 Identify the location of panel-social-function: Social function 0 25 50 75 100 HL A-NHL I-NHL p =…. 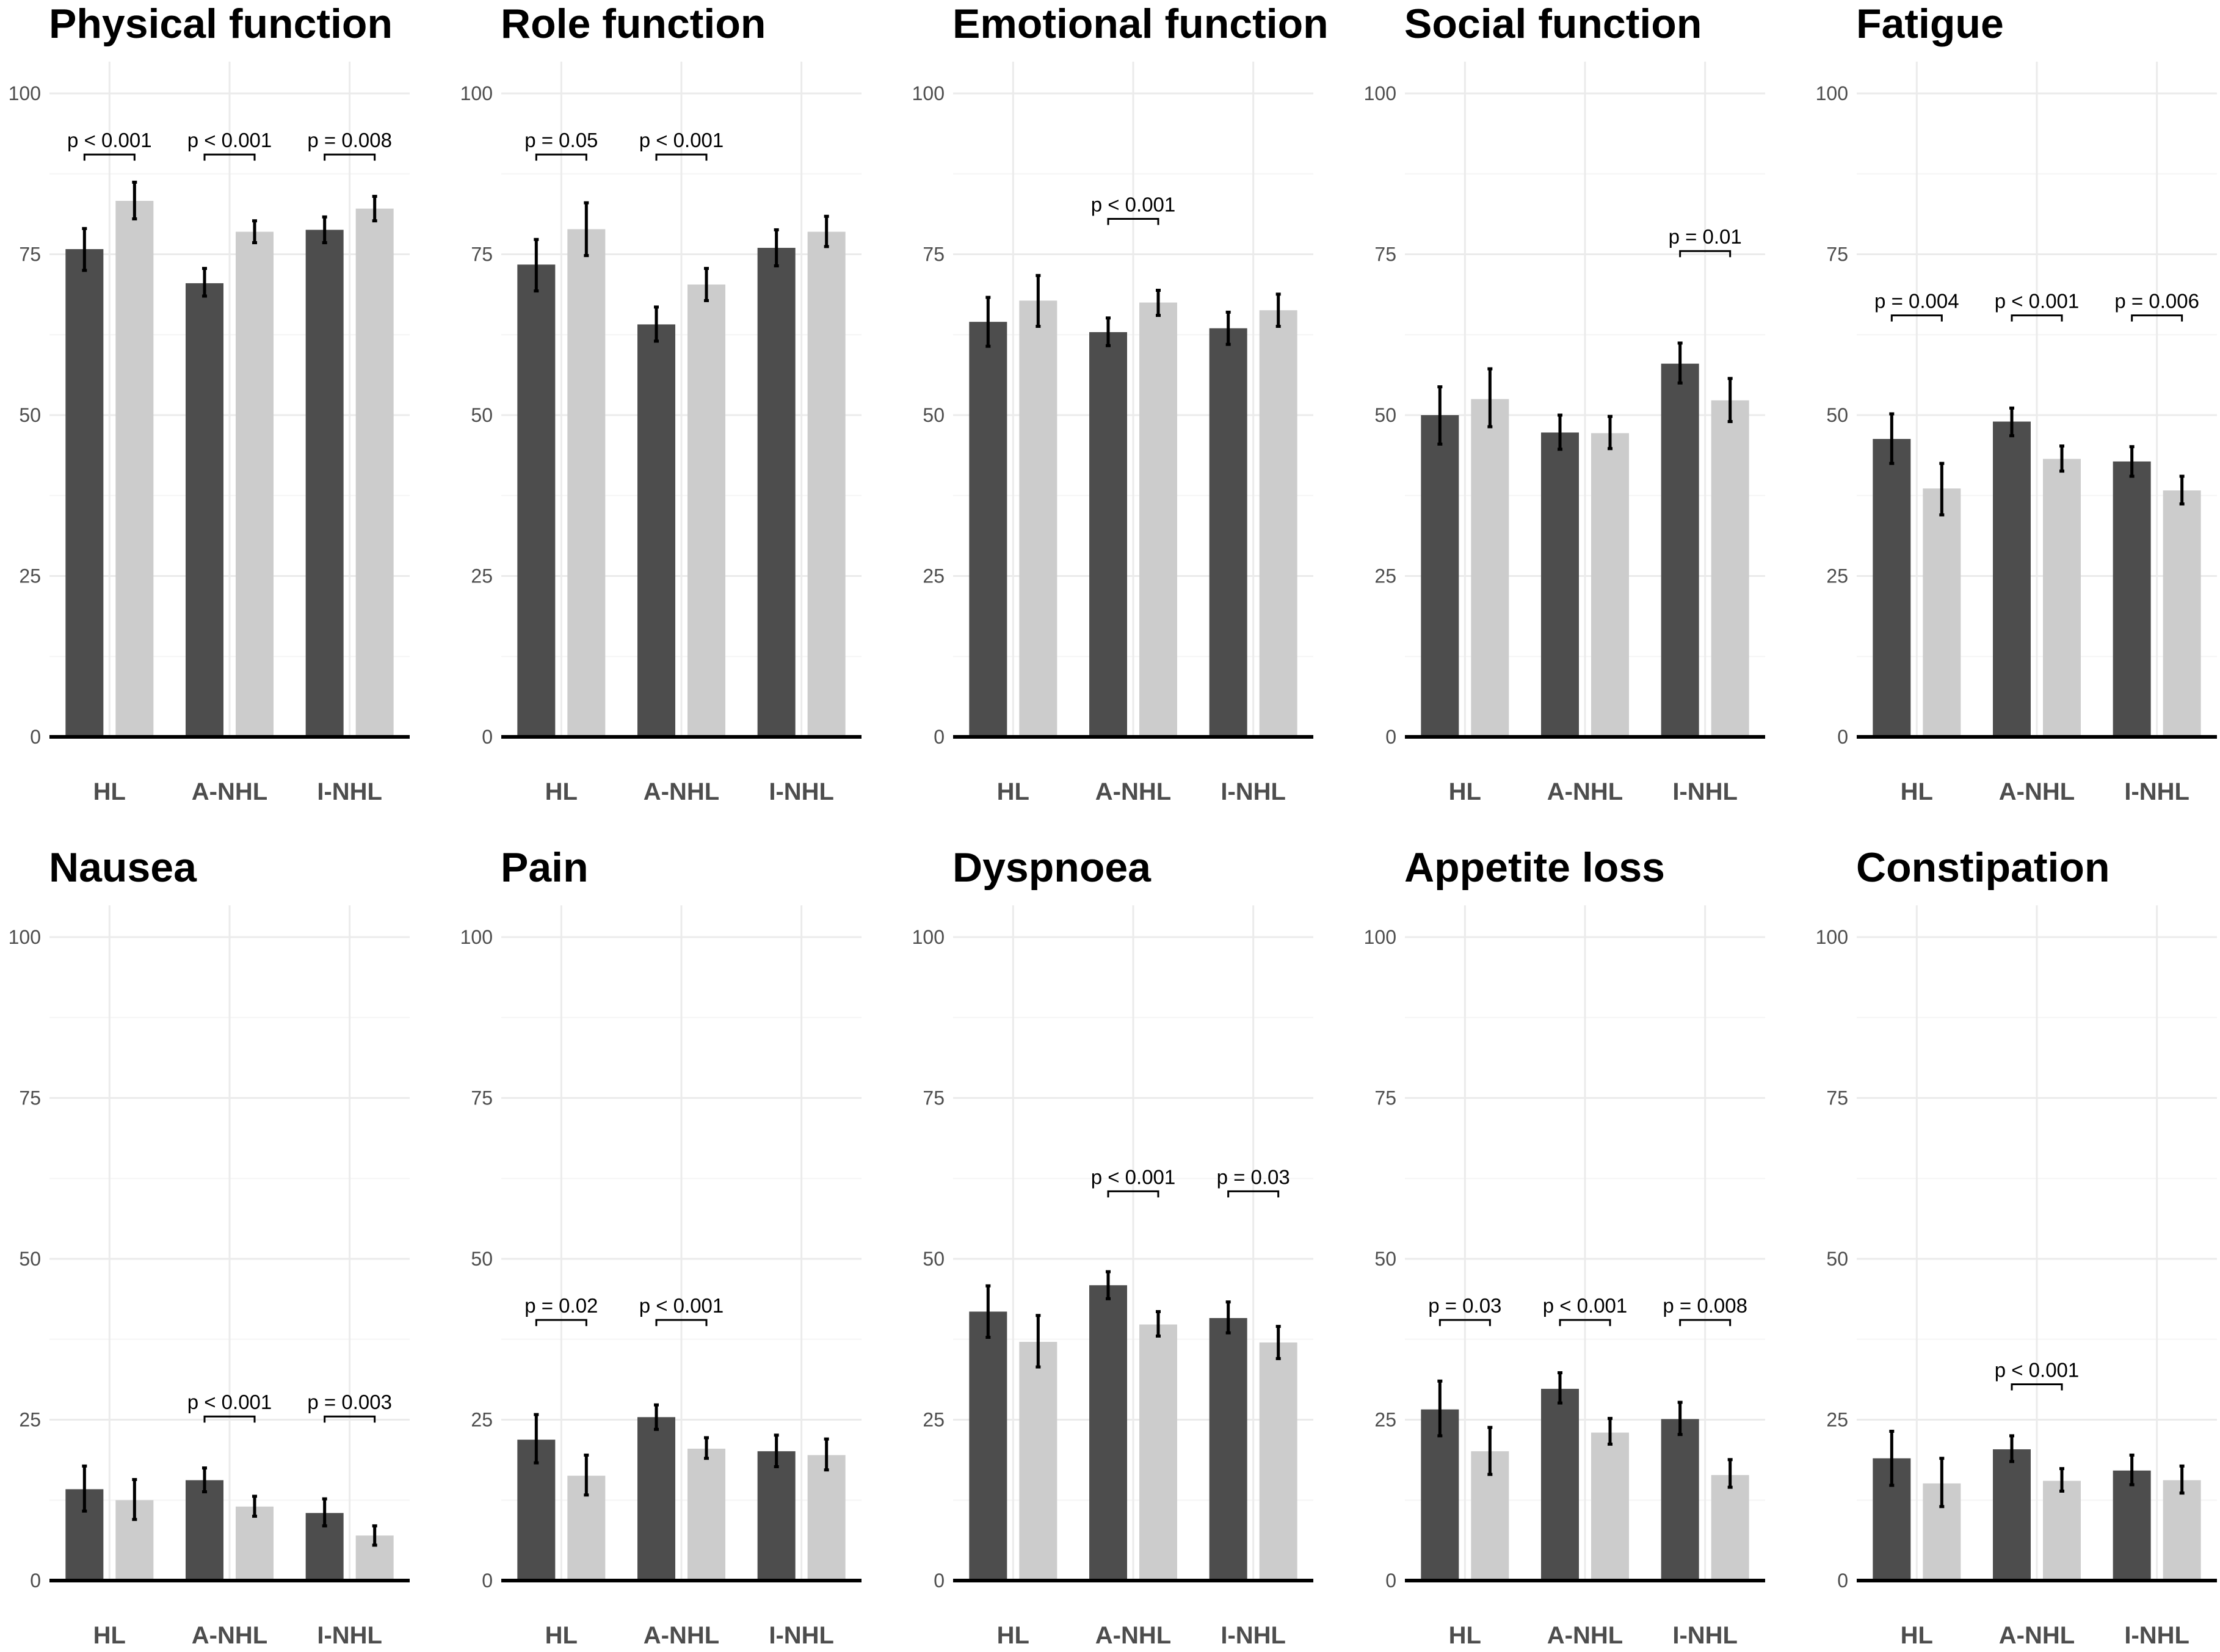
(1564, 403).